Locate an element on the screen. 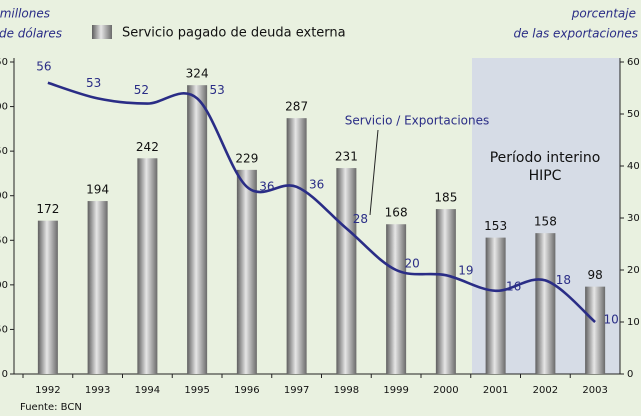 Image resolution: width=641 pixels, height=416 pixels. pointer is located at coordinates (374, 172).